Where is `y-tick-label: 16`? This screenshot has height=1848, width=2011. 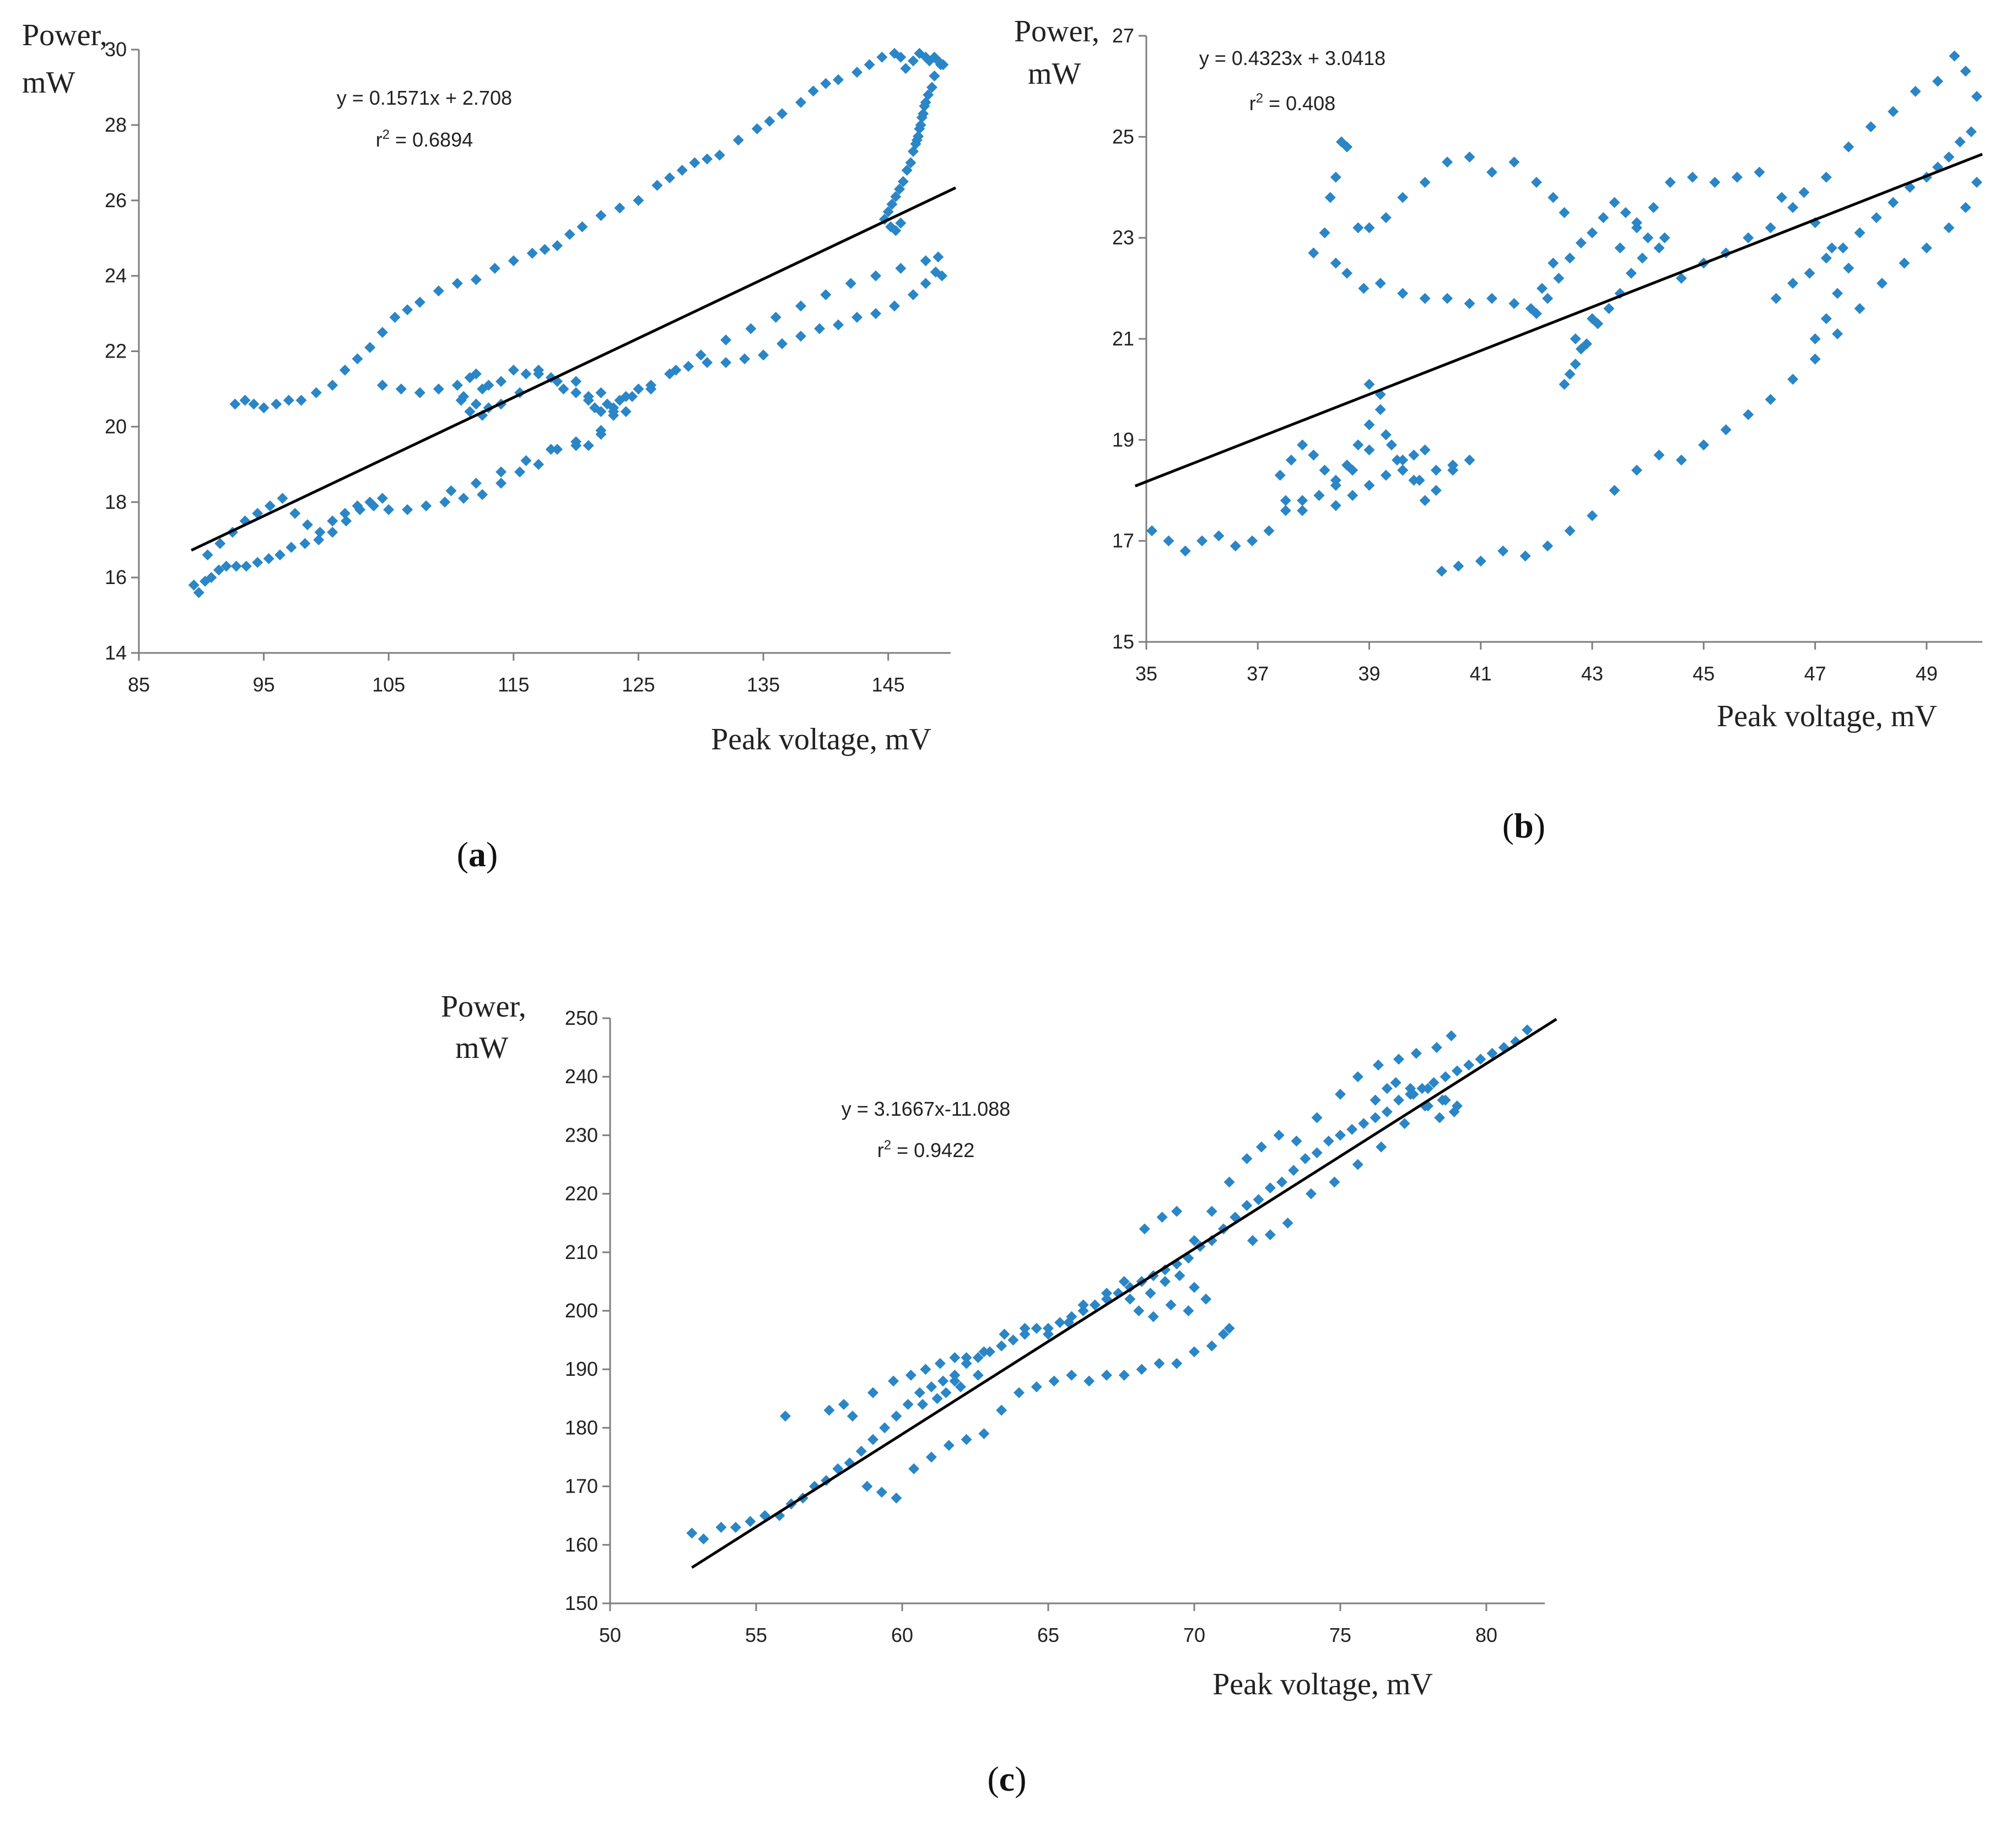 y-tick-label: 16 is located at coordinates (116, 577).